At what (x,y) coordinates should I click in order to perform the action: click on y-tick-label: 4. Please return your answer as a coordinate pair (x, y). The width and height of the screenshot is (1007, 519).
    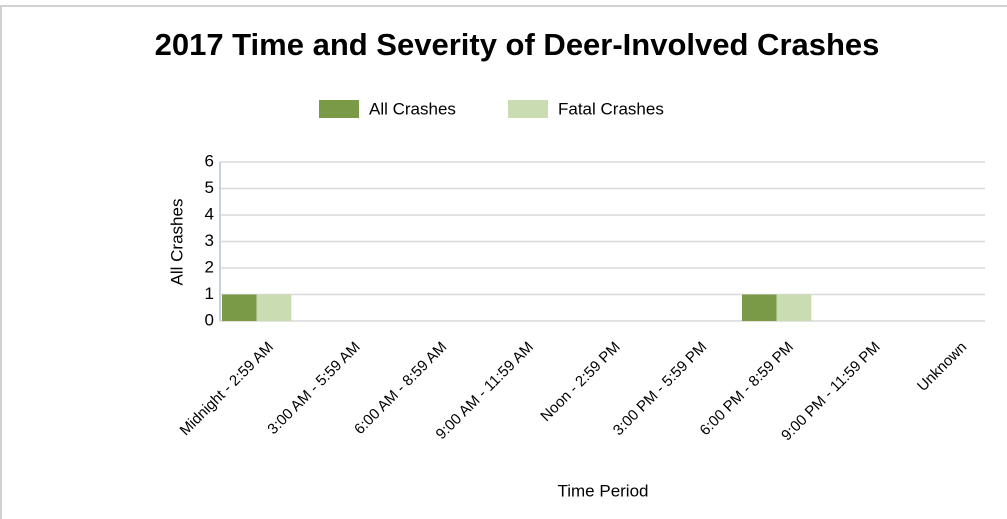
    Looking at the image, I should click on (209, 213).